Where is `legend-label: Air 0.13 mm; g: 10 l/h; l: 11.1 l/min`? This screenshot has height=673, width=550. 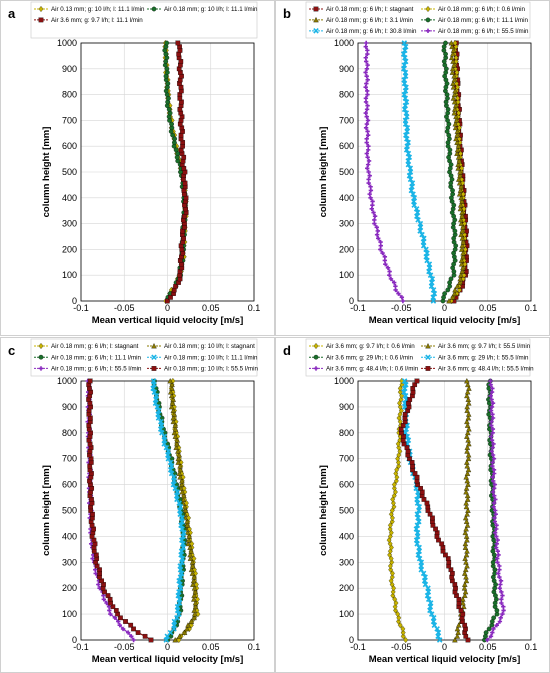 legend-label: Air 0.13 mm; g: 10 l/h; l: 11.1 l/min is located at coordinates (98, 9).